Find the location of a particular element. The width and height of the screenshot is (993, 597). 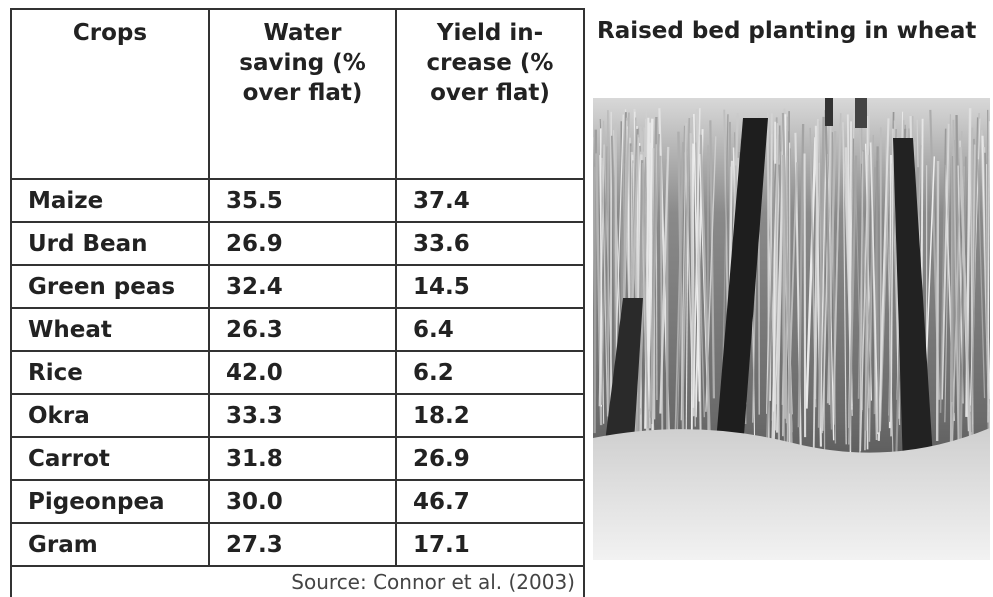

value-cell: 17.1 is located at coordinates (490, 544).